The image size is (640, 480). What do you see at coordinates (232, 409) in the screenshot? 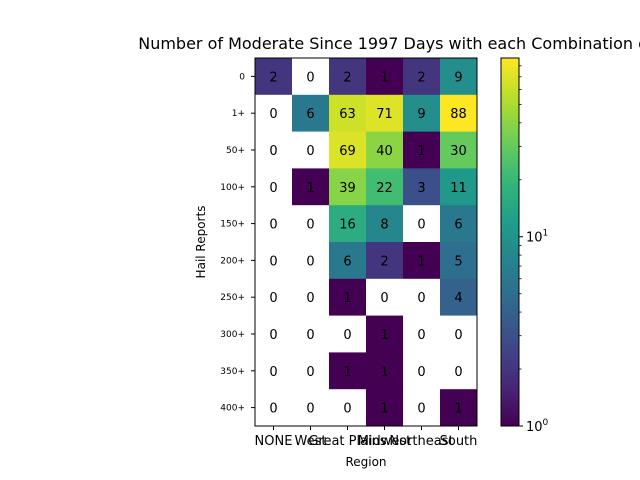
I see `y-tick-label: 400+` at bounding box center [232, 409].